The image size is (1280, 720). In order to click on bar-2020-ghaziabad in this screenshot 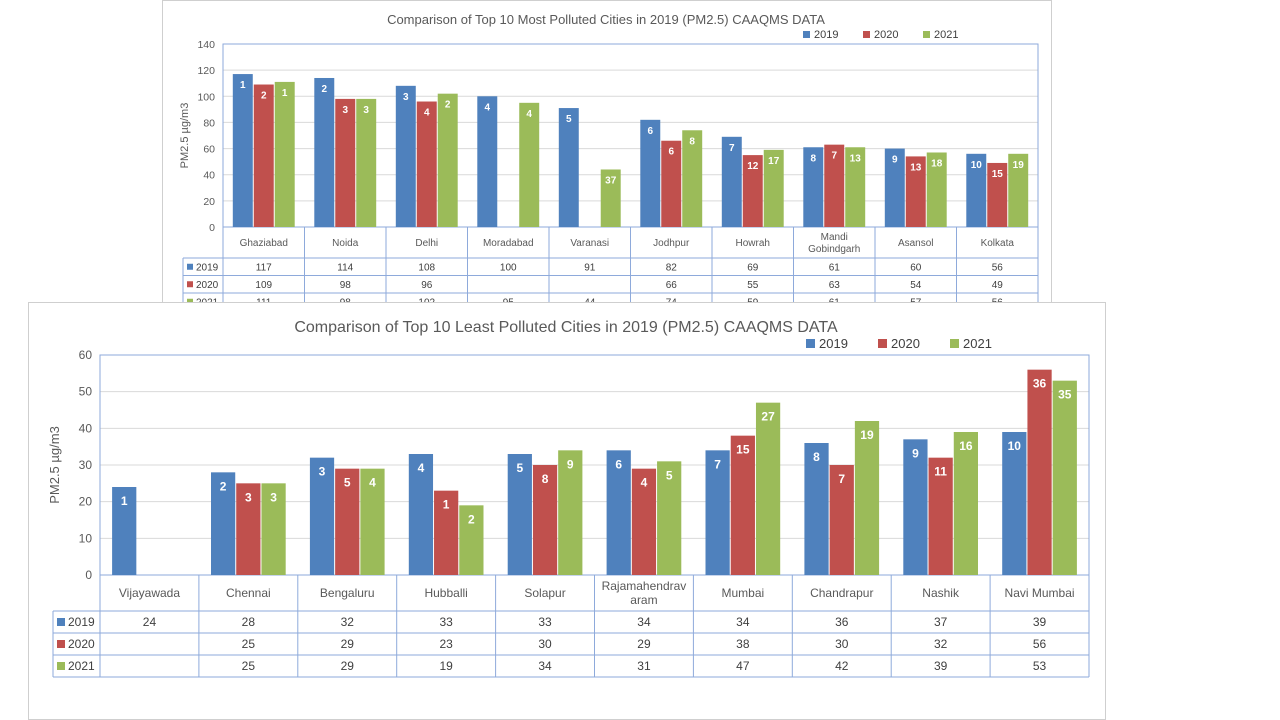, I will do `click(263, 156)`.